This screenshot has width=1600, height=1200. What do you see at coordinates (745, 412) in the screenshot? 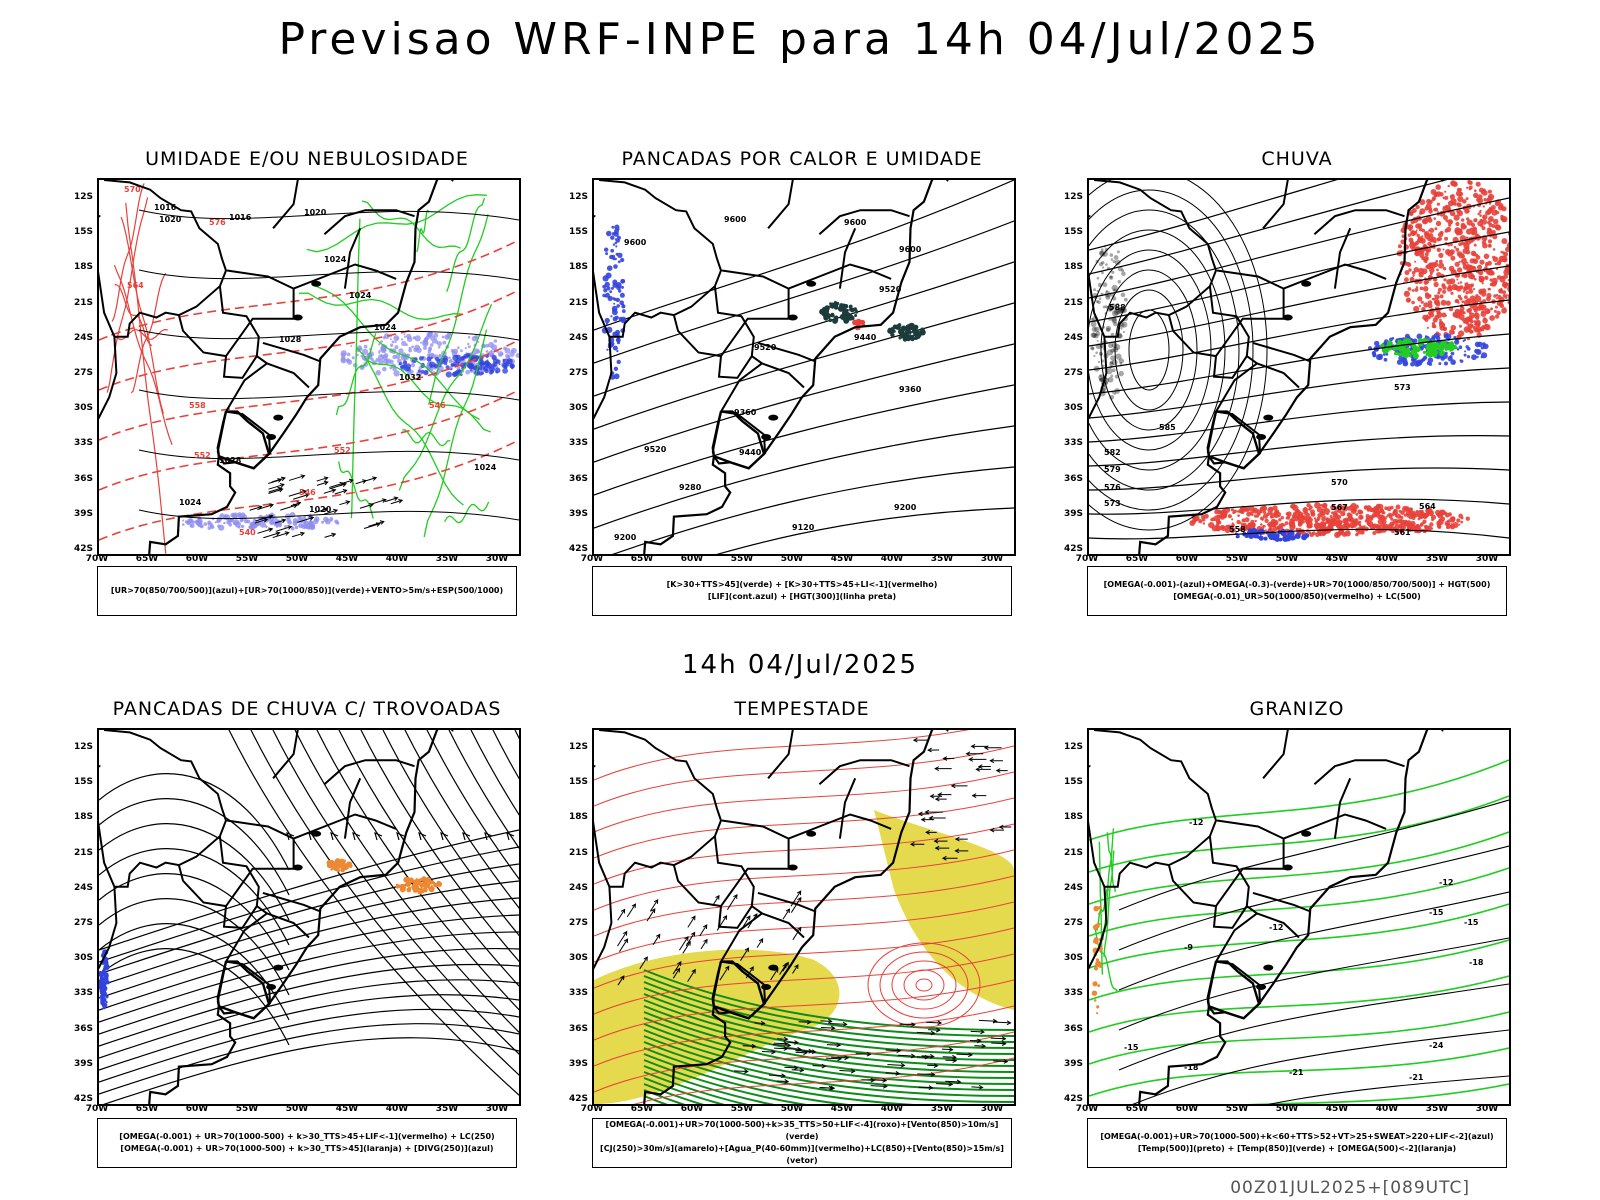
I see `contour-label: 9360` at bounding box center [745, 412].